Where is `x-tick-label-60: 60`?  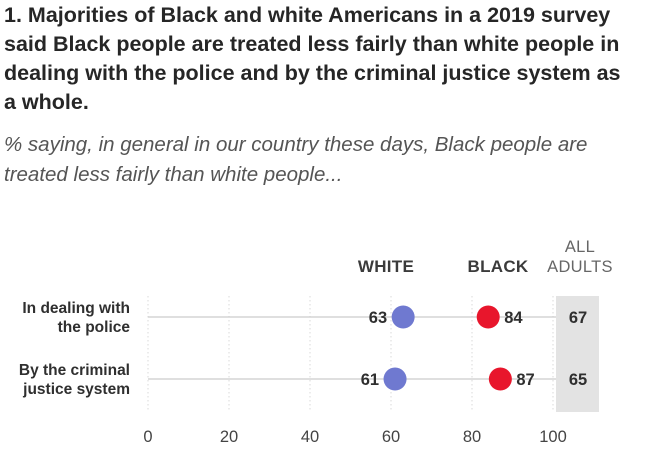 x-tick-label-60: 60 is located at coordinates (391, 437).